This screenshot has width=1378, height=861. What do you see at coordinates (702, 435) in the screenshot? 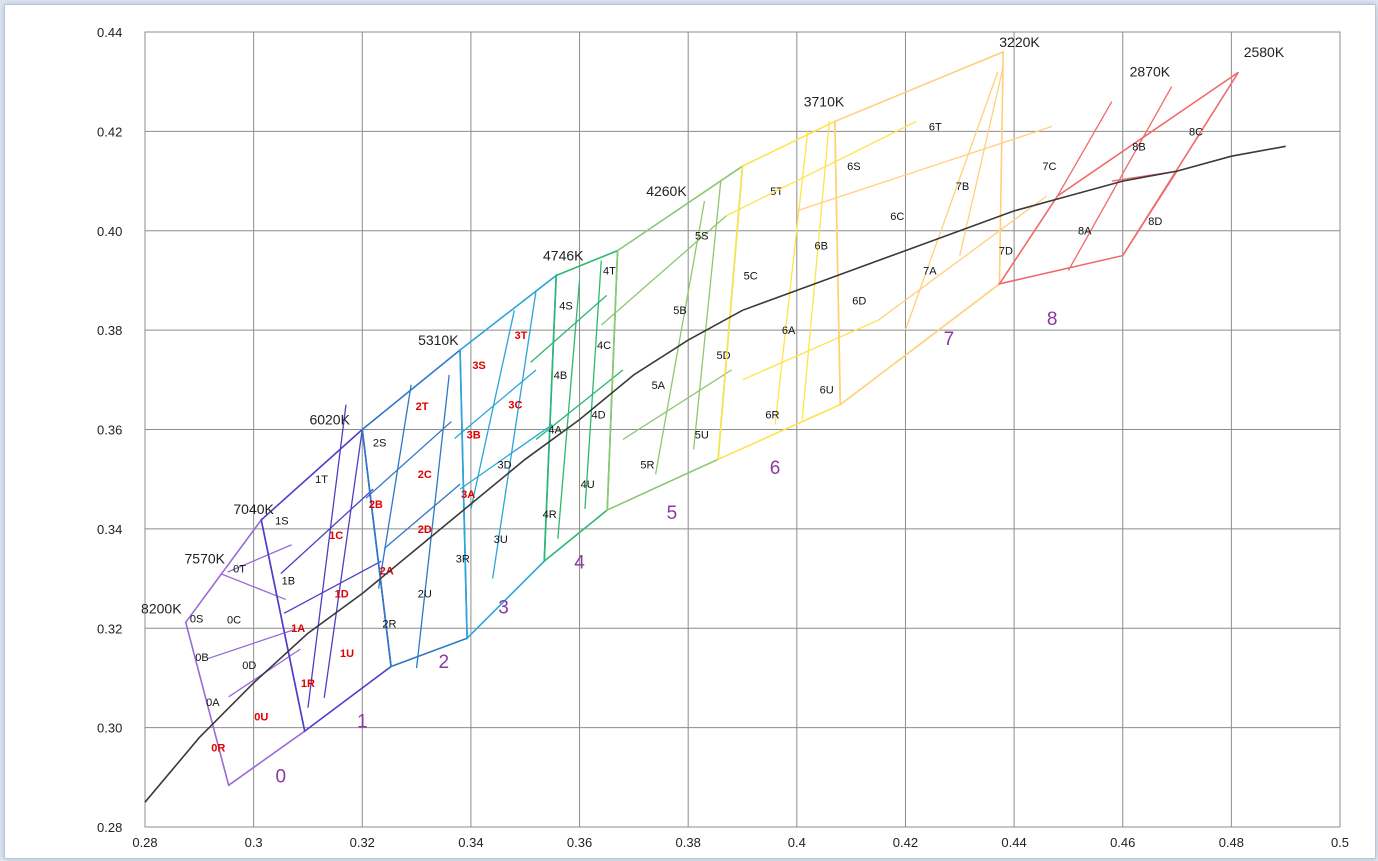
I see `bin-label: 5U` at bounding box center [702, 435].